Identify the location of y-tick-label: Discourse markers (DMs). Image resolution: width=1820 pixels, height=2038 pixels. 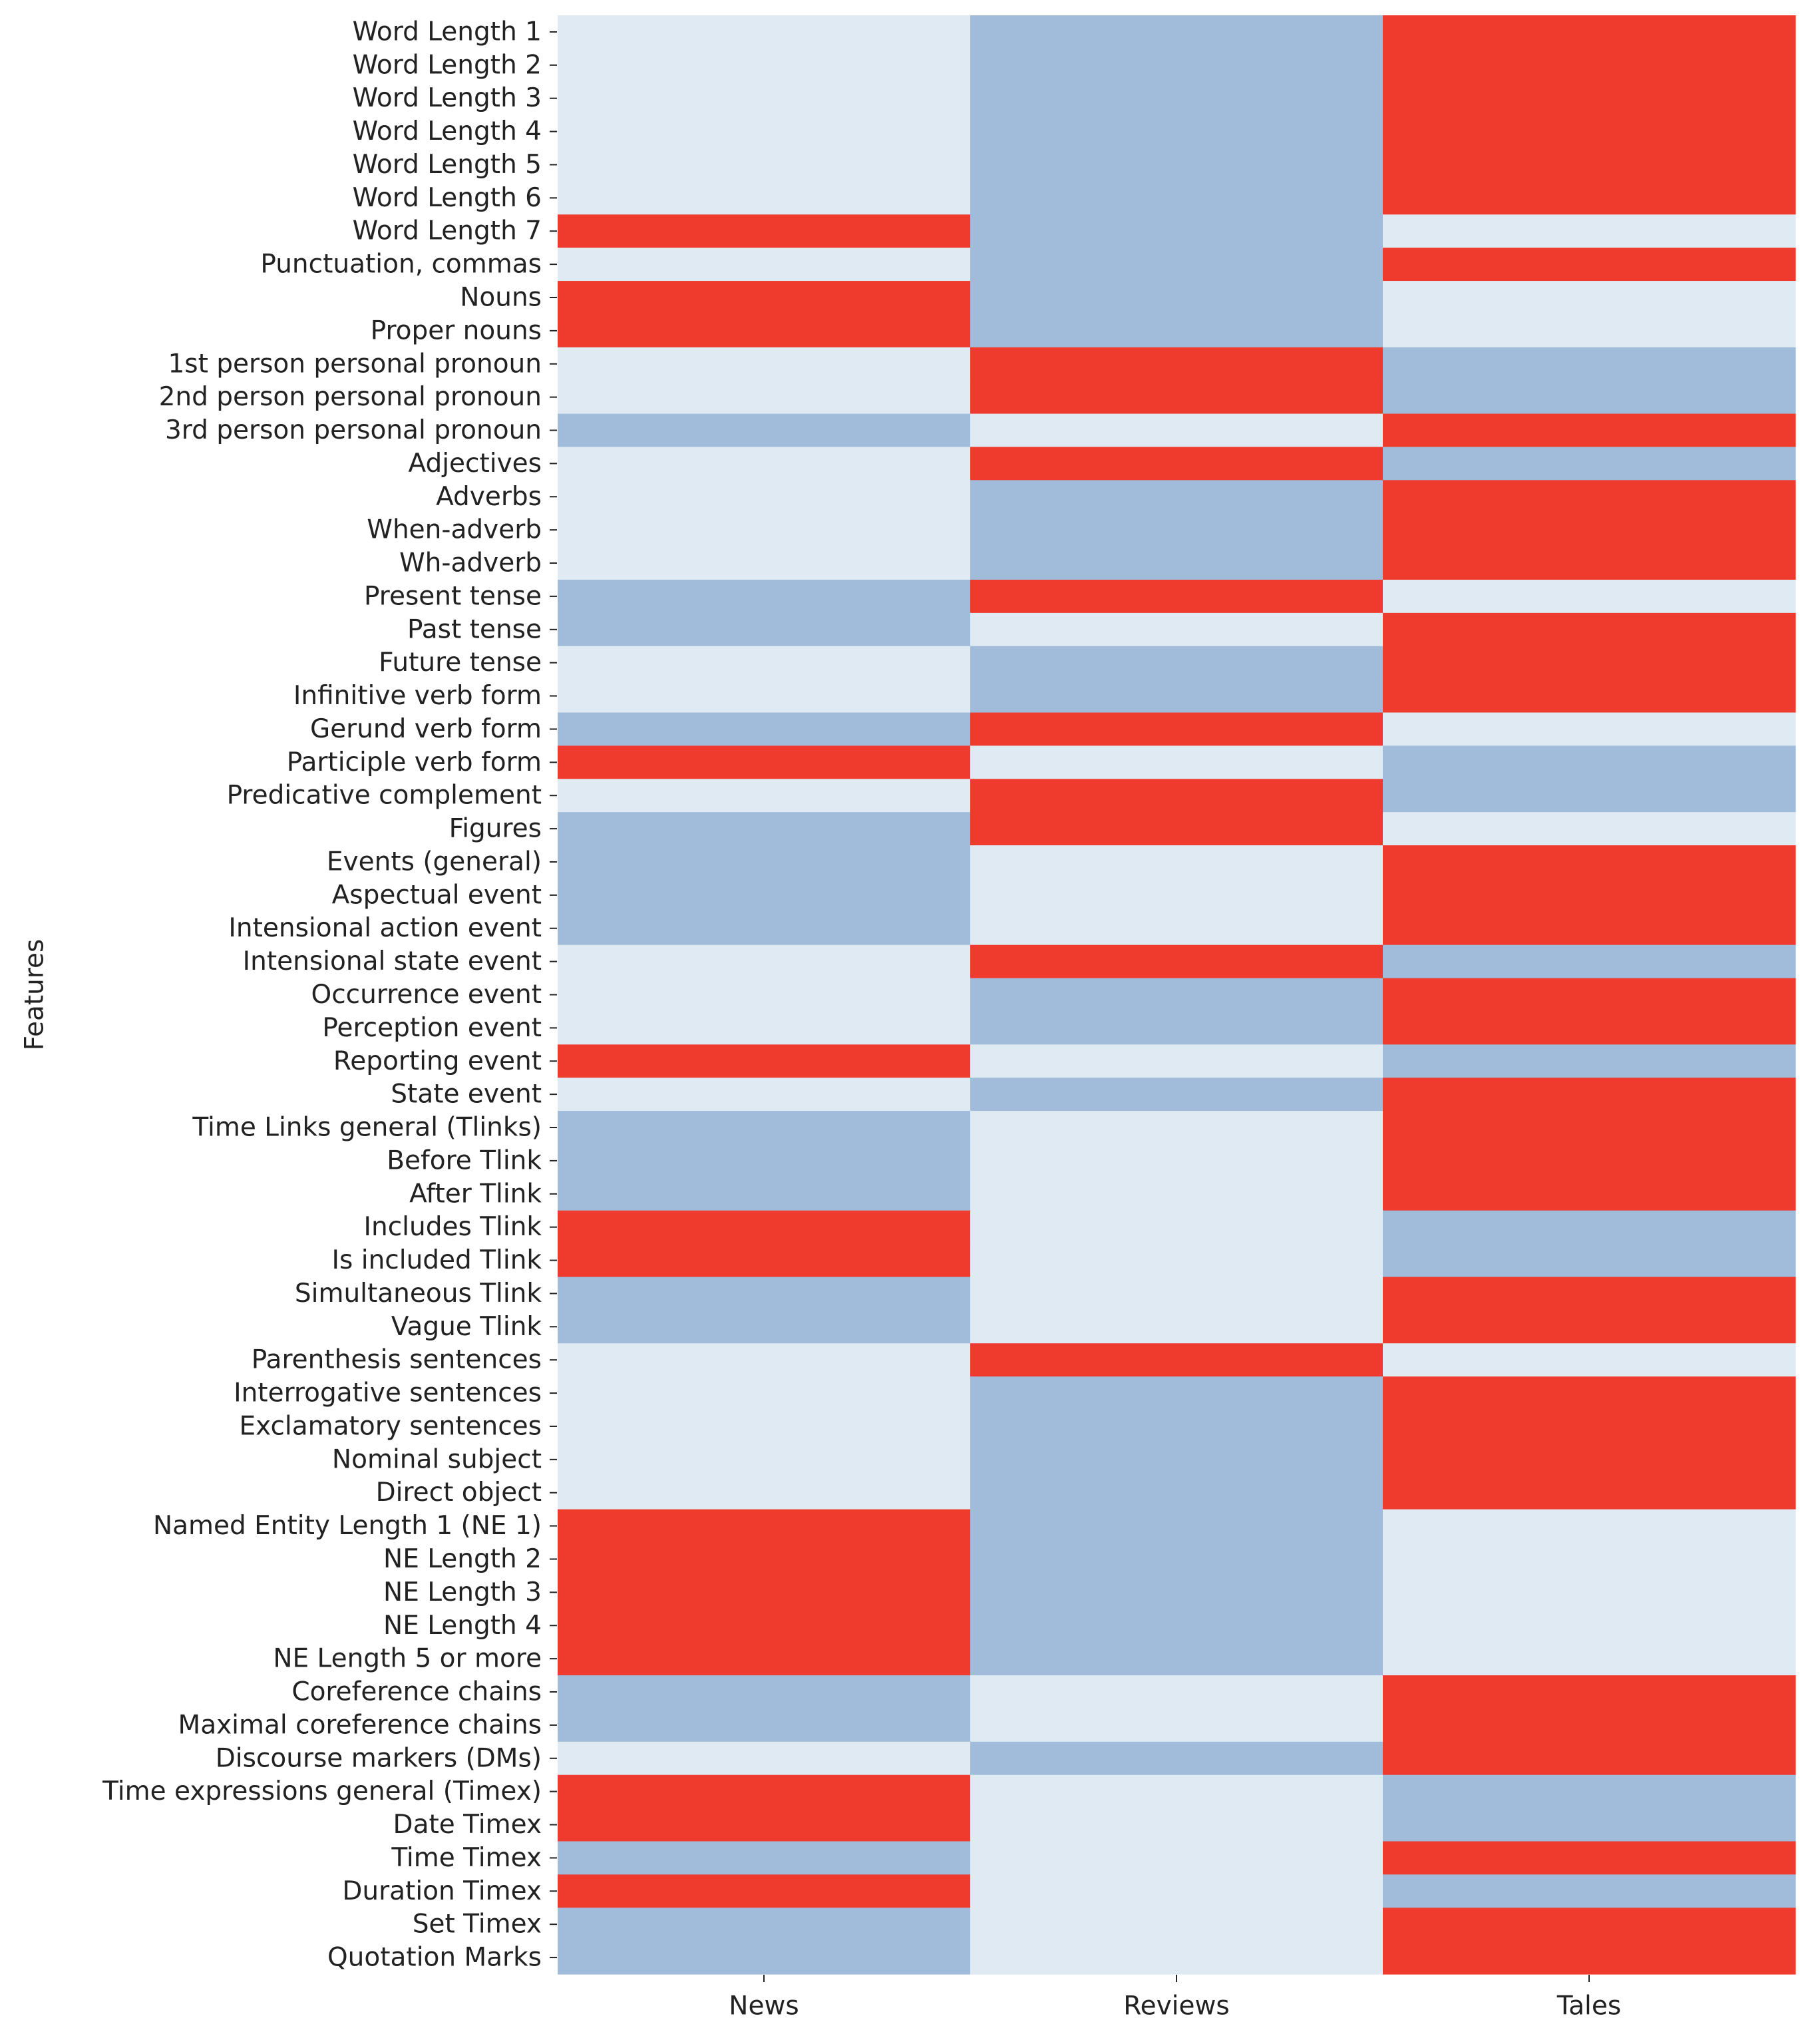
(379, 1758).